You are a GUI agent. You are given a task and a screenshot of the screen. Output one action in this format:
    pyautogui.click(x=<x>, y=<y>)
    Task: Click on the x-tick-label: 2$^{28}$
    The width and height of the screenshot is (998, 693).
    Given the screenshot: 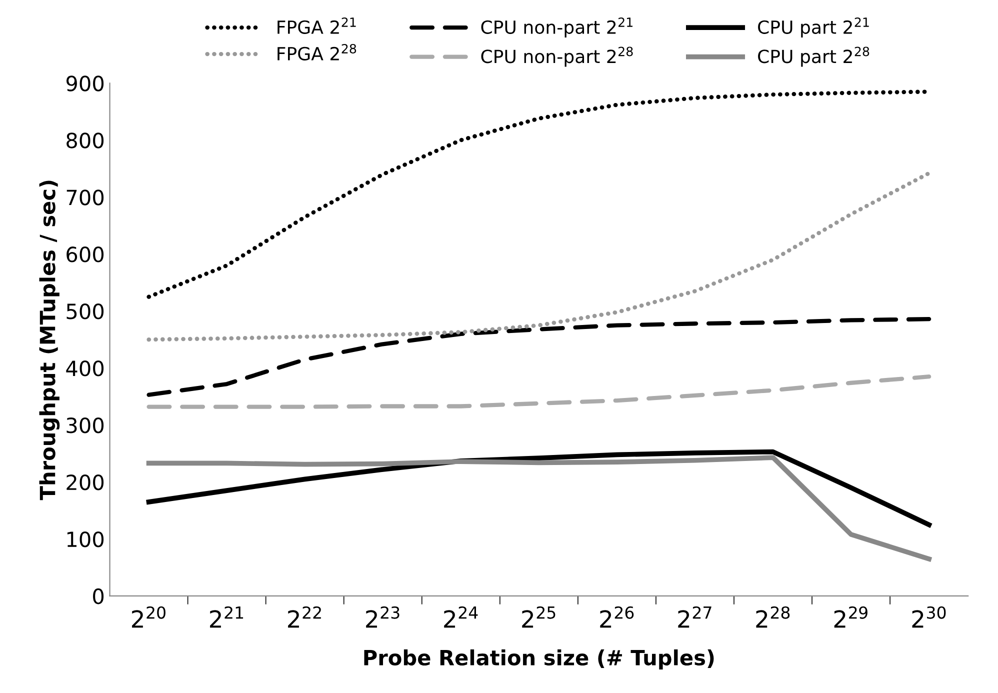 What is the action you would take?
    pyautogui.click(x=773, y=617)
    